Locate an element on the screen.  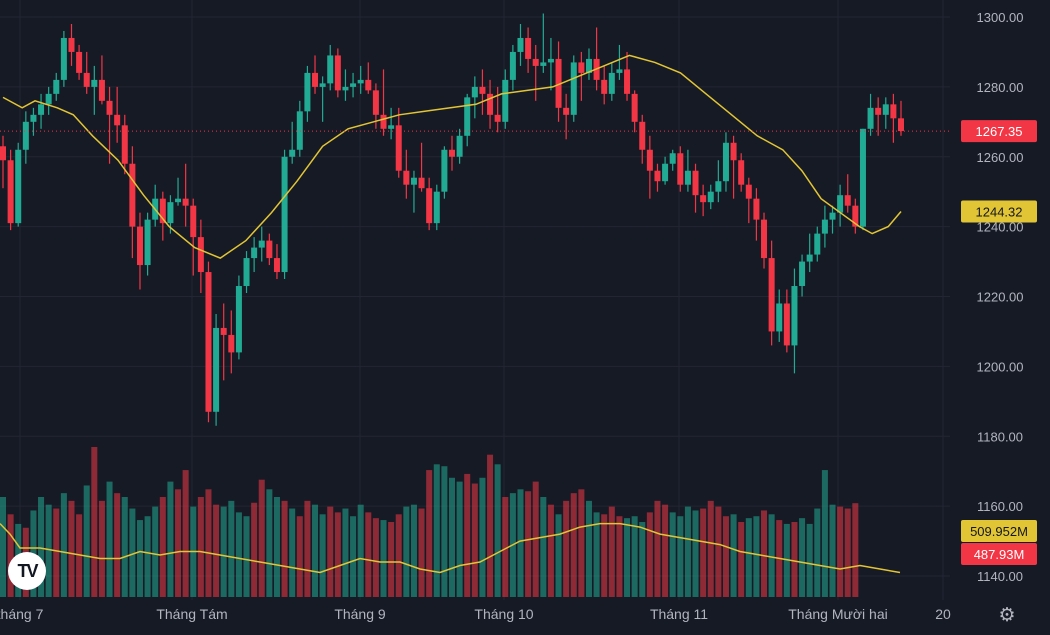
time-tick-label: 20 is located at coordinates (943, 614).